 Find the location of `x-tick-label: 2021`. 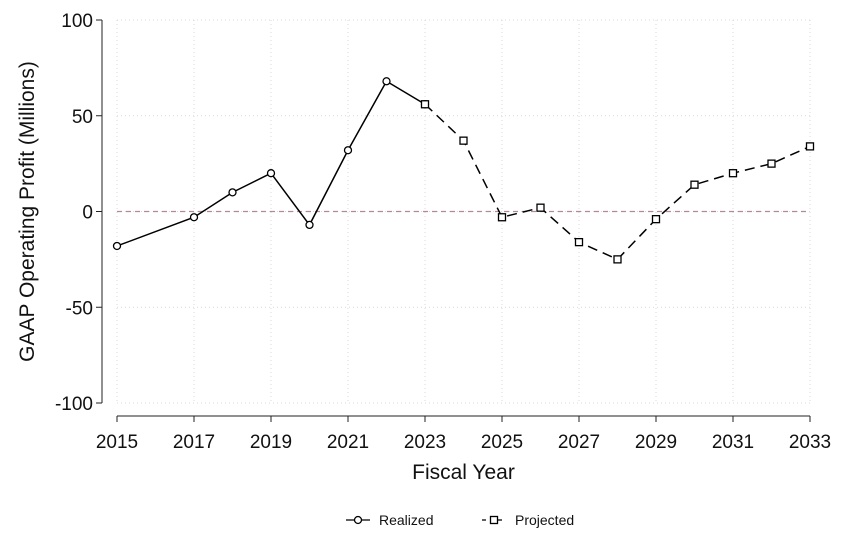

x-tick-label: 2021 is located at coordinates (348, 442).